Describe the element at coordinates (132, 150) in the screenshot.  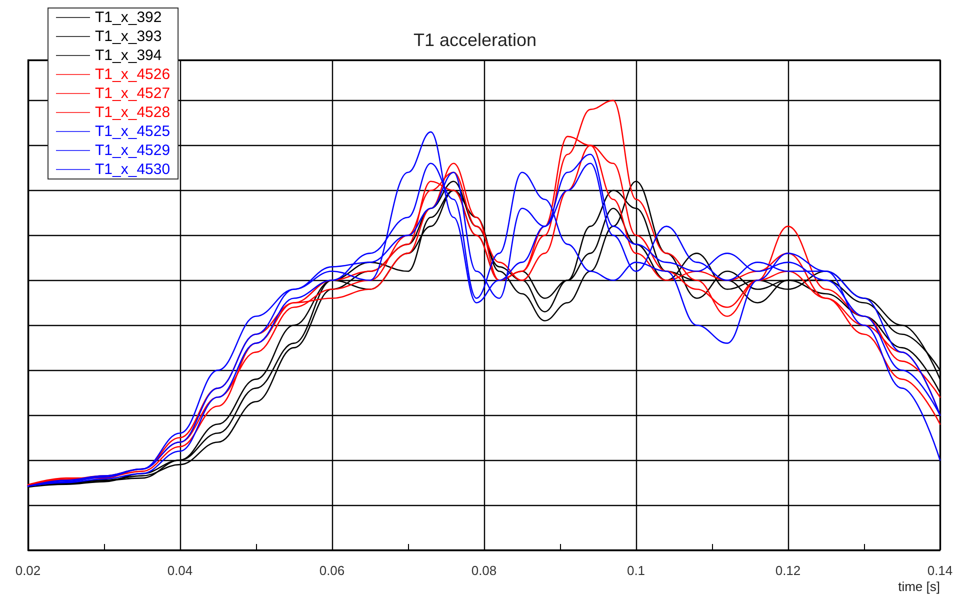
I see `legend-label: T1_x_4529` at that location.